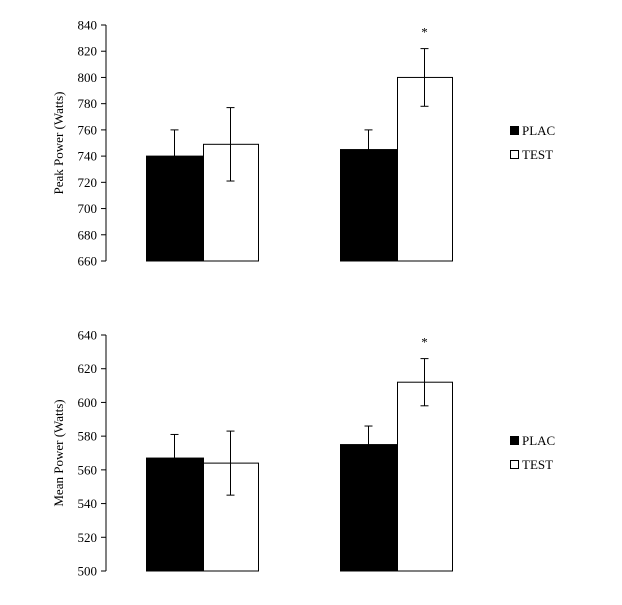 This screenshot has height=605, width=622. Describe the element at coordinates (88, 234) in the screenshot. I see `y-tick-label: 680` at that location.